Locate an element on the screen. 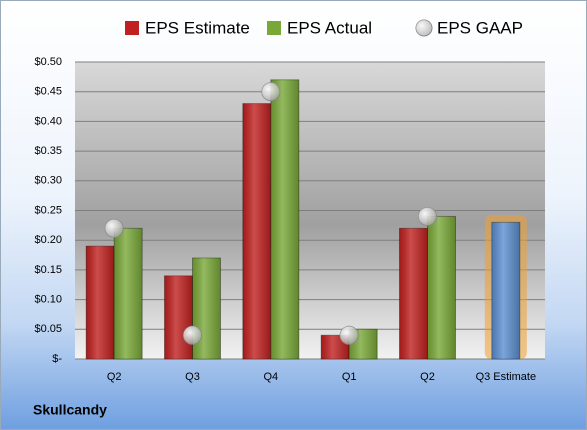  y-tick-label: $0.35 is located at coordinates (48, 151).